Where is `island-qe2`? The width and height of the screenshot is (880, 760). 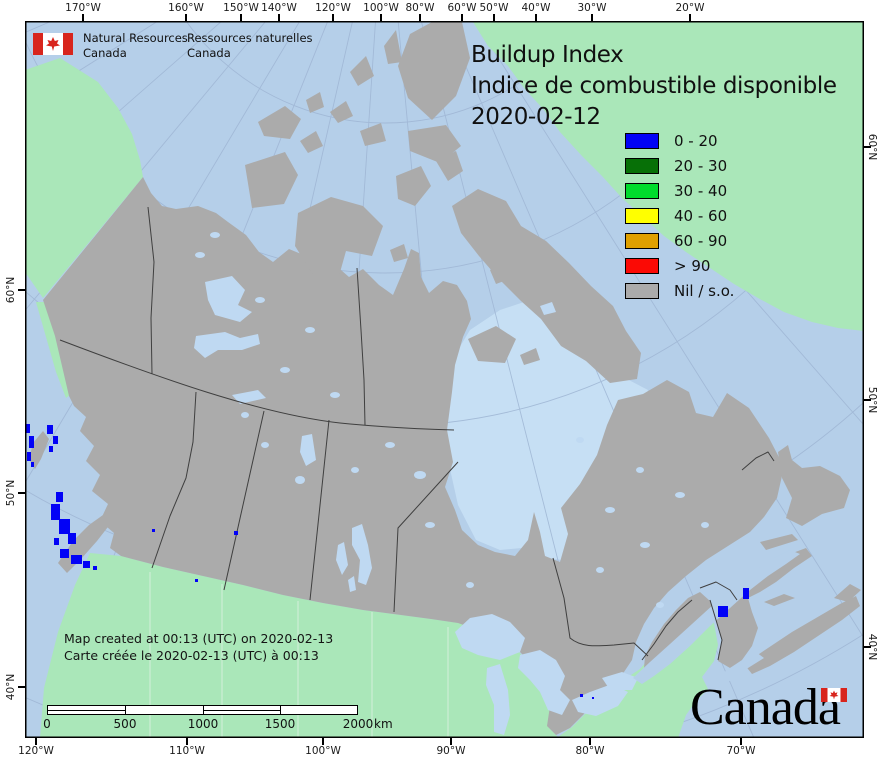
island-qe2 is located at coordinates (341, 112).